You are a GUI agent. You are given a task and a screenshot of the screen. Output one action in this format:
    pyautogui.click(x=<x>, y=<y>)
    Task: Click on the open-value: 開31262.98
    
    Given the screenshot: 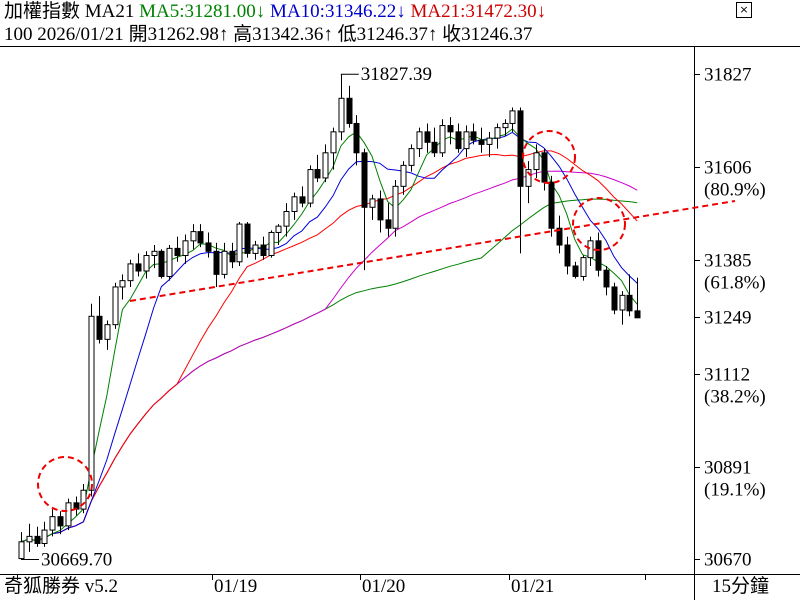 What is the action you would take?
    pyautogui.click(x=173, y=34)
    